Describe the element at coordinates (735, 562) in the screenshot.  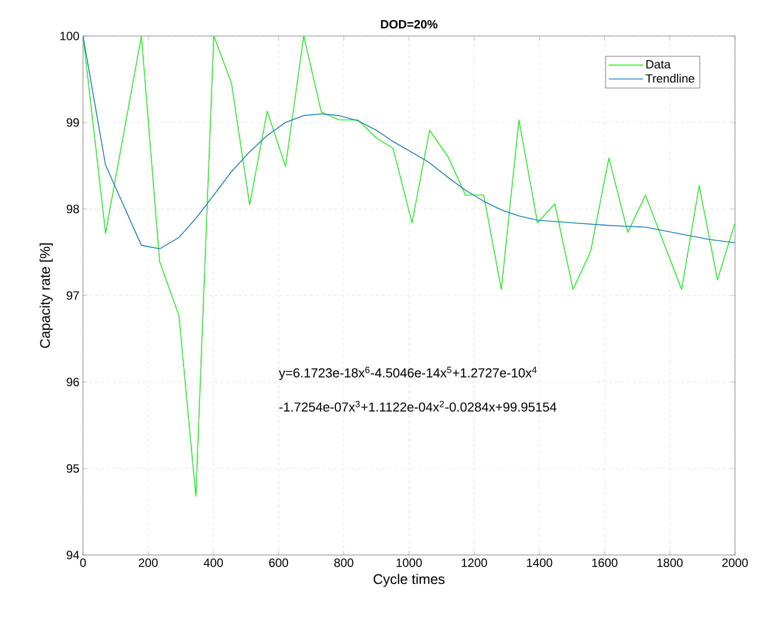
I see `x-tick-label: 2000` at that location.